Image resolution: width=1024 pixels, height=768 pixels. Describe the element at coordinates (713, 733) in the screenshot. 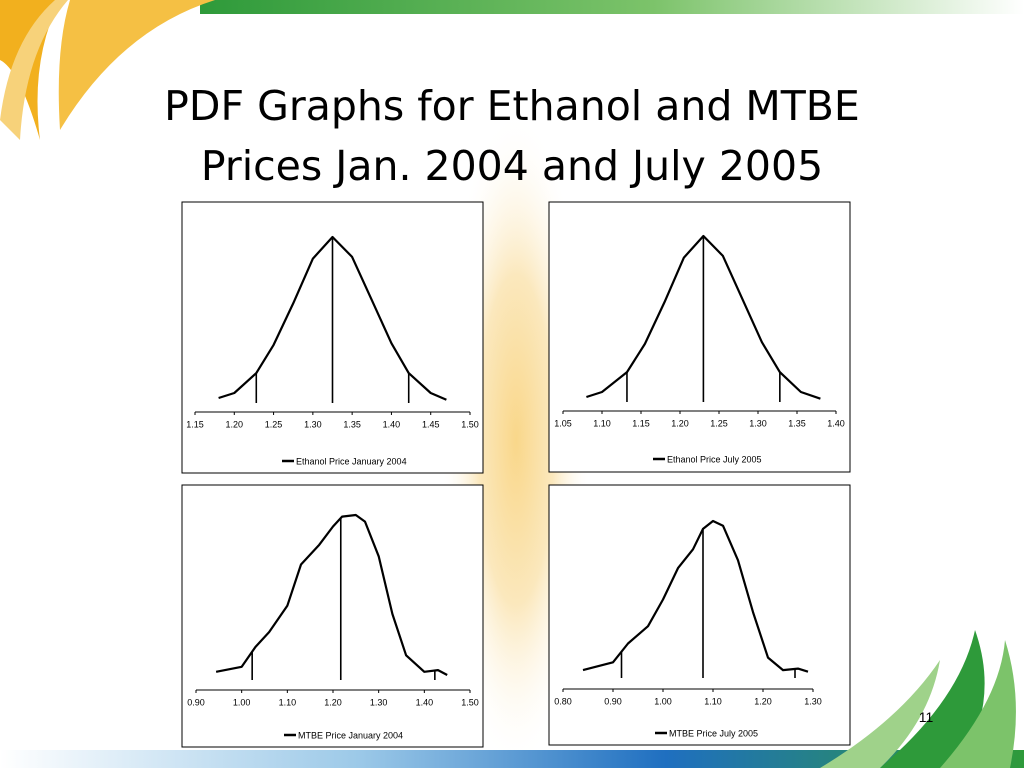

I see `legend-label: MTBE Price July 2005` at that location.